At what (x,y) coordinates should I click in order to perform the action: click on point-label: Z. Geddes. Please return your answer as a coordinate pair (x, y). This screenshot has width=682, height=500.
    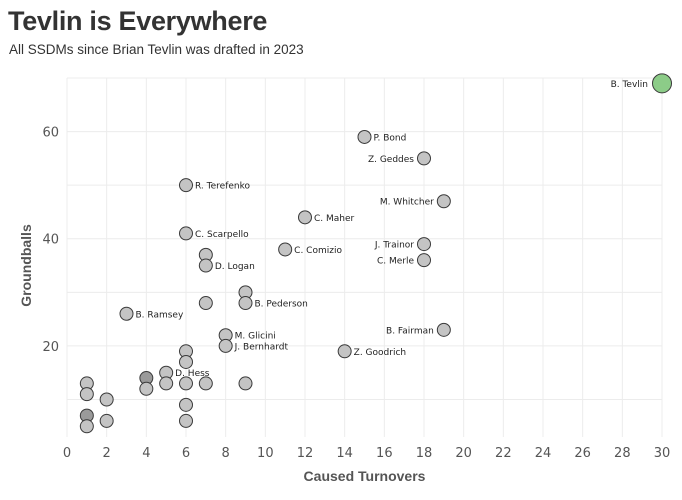
    Looking at the image, I should click on (391, 160).